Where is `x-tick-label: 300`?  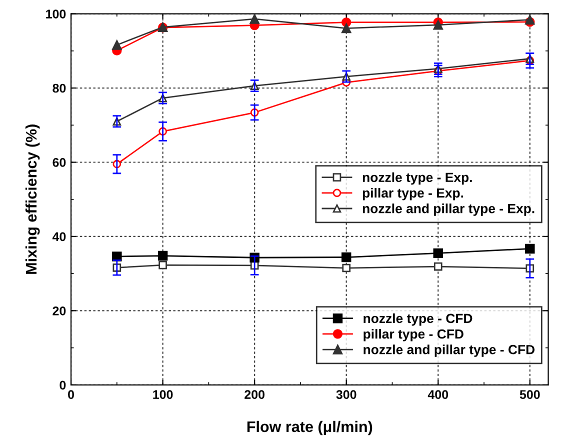
x-tick-label: 300 is located at coordinates (346, 394).